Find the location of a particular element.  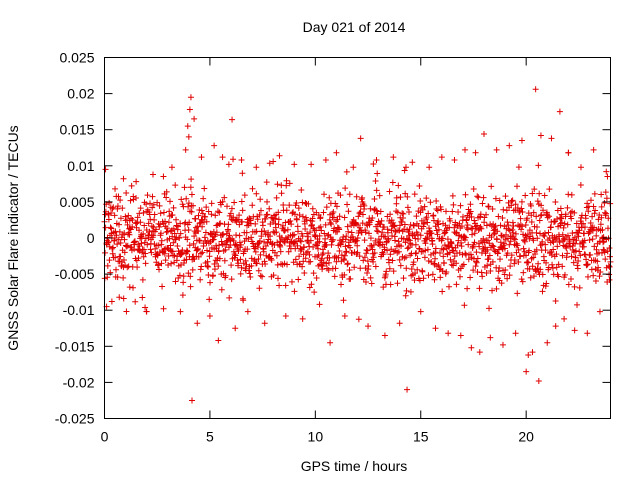

y-tick-label: 0.025 is located at coordinates (76, 58).